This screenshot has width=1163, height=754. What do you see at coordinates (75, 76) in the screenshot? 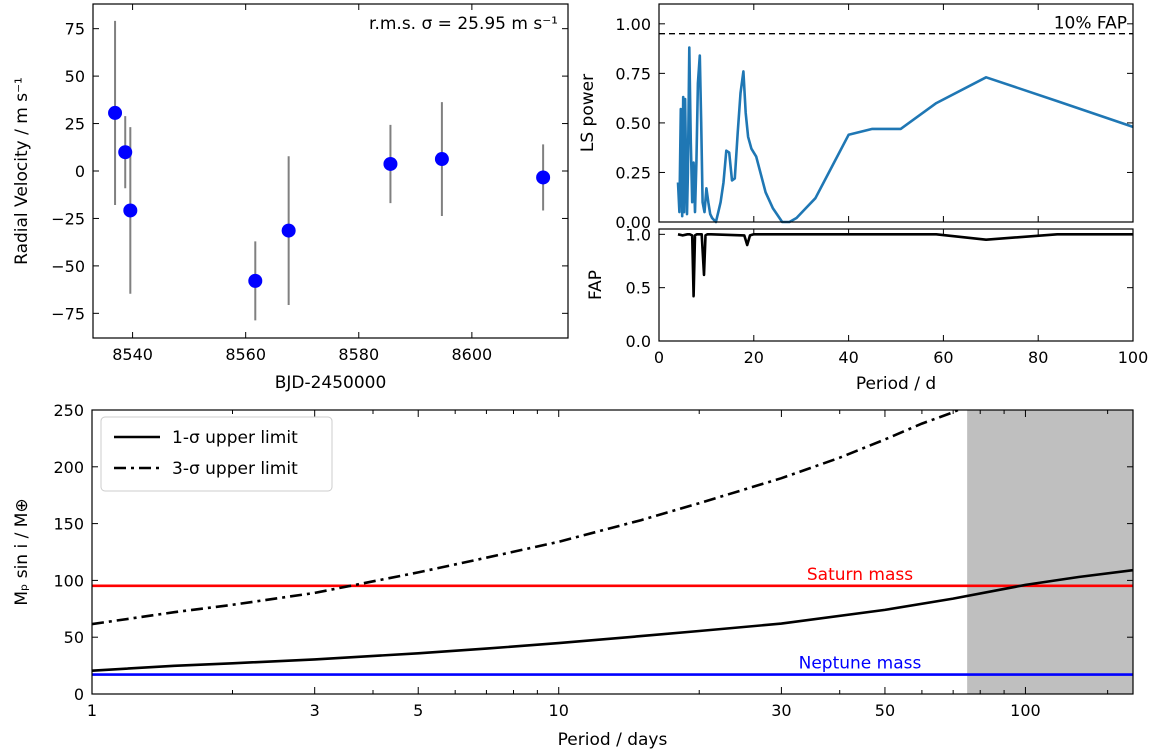
I see `rv-ytick-label: 50` at bounding box center [75, 76].